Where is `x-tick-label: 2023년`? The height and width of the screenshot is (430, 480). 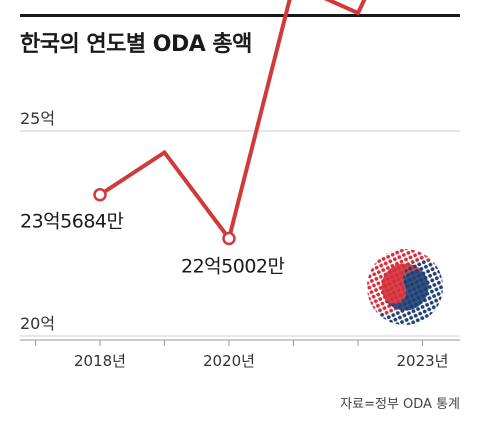
x-tick-label: 2023년 is located at coordinates (423, 361).